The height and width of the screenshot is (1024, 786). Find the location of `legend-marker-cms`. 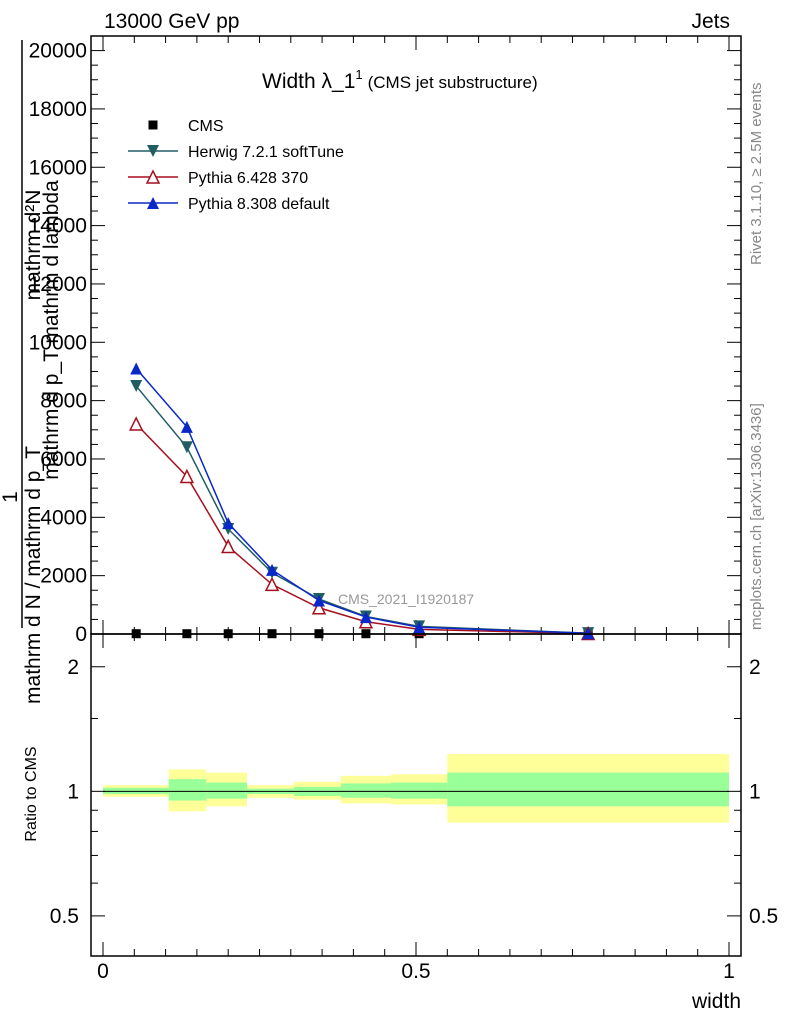

legend-marker-cms is located at coordinates (153, 125).